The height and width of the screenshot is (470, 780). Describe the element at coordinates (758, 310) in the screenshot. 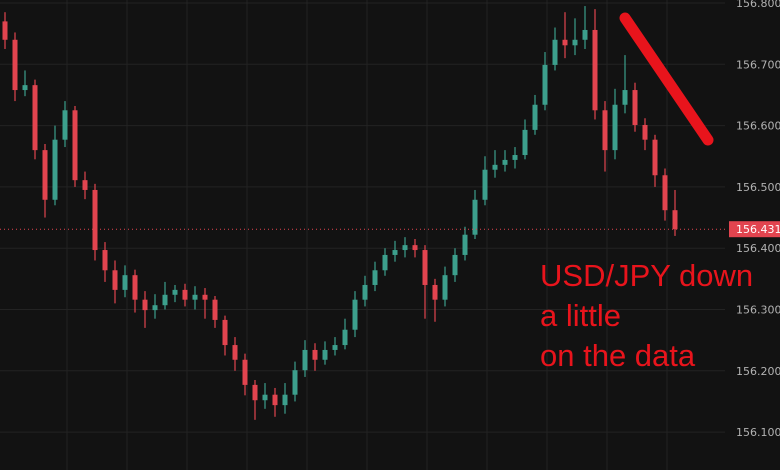

I see `y-tick-label: 156.300` at that location.